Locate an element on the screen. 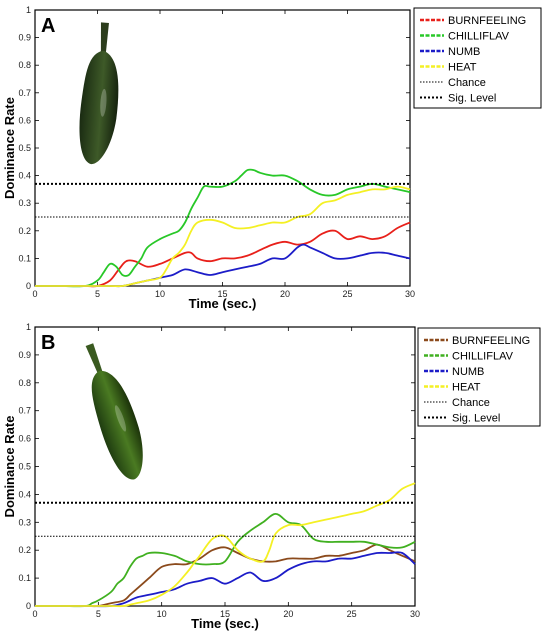 The height and width of the screenshot is (634, 550). series-line-numb is located at coordinates (225, 579).